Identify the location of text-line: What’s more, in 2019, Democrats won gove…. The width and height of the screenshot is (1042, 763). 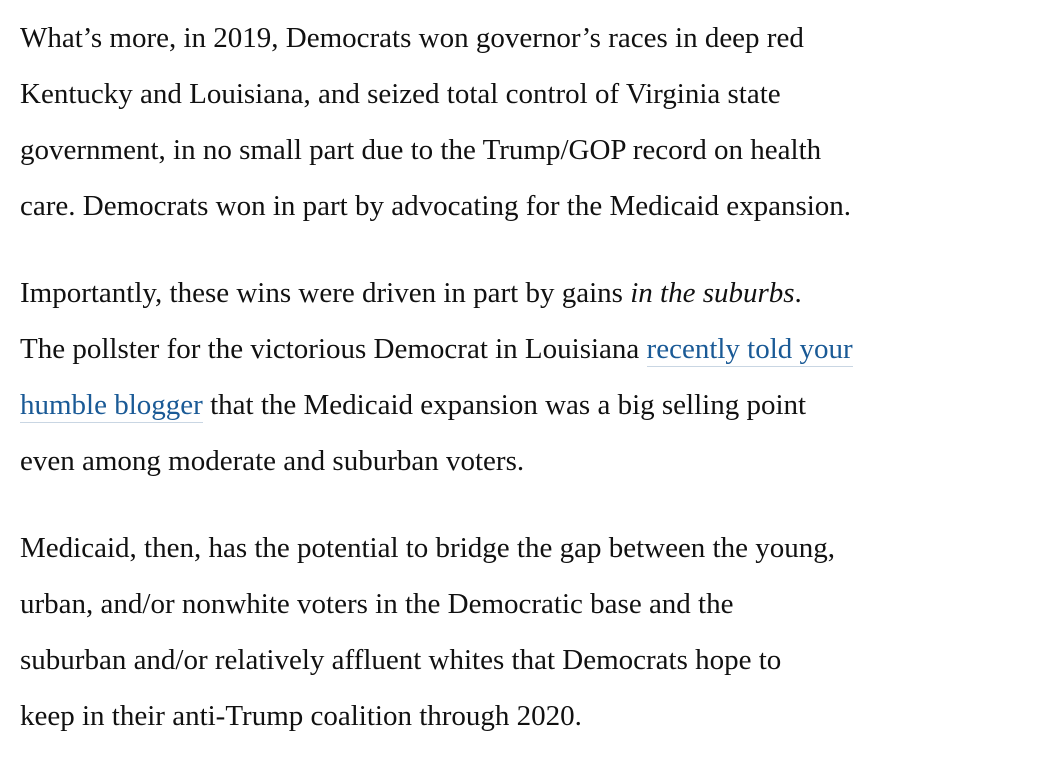
(412, 38).